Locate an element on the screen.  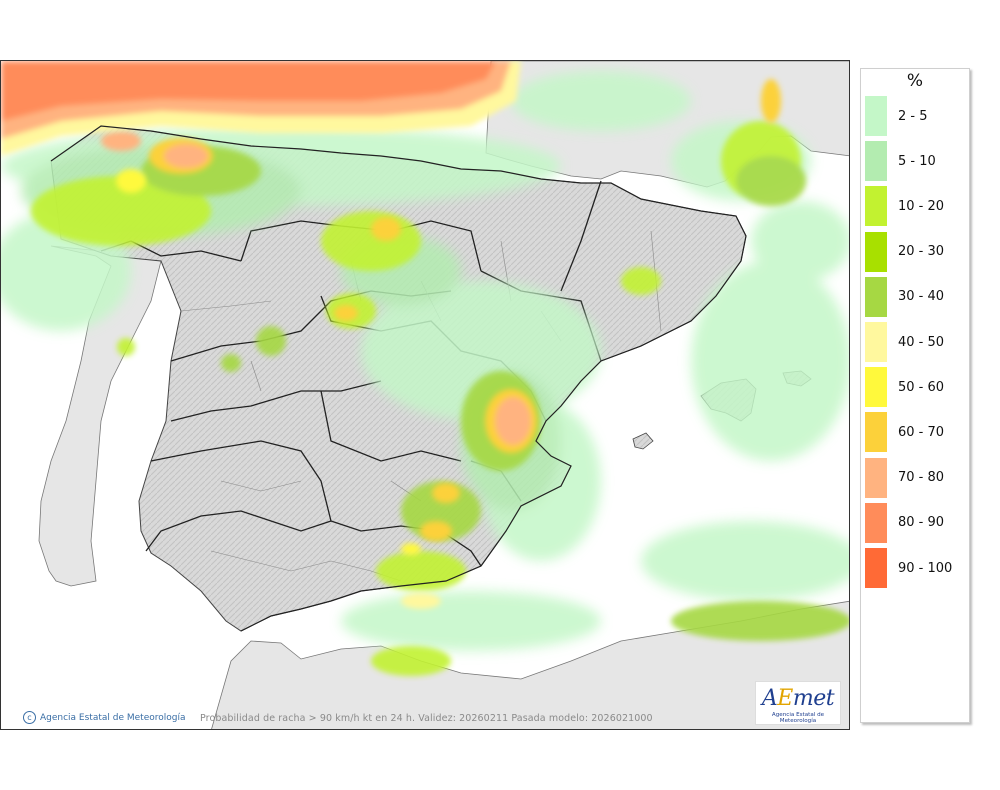
legend-item: 50 - 60 is located at coordinates (905, 387).